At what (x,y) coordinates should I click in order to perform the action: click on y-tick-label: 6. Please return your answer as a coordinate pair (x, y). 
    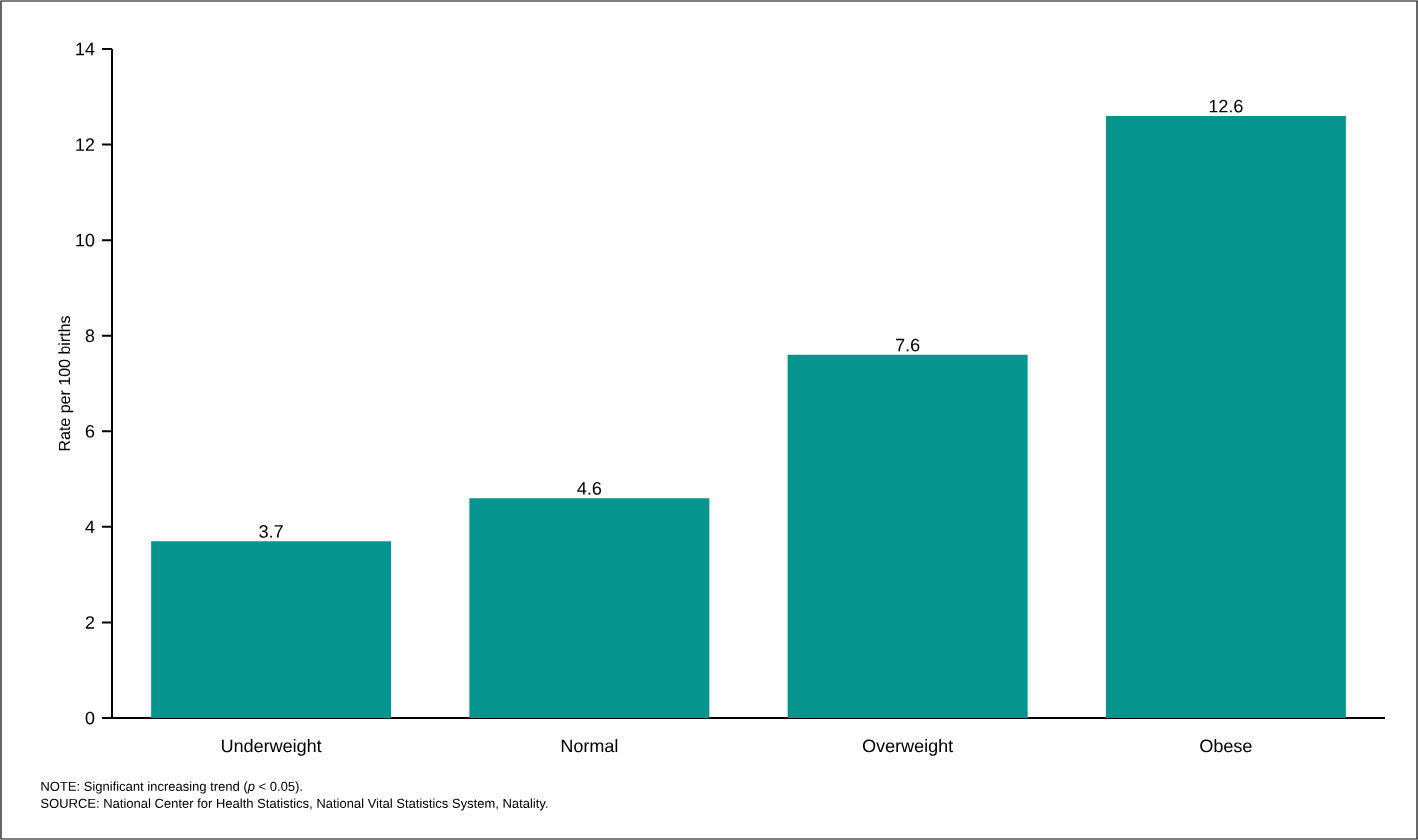
    Looking at the image, I should click on (90, 431).